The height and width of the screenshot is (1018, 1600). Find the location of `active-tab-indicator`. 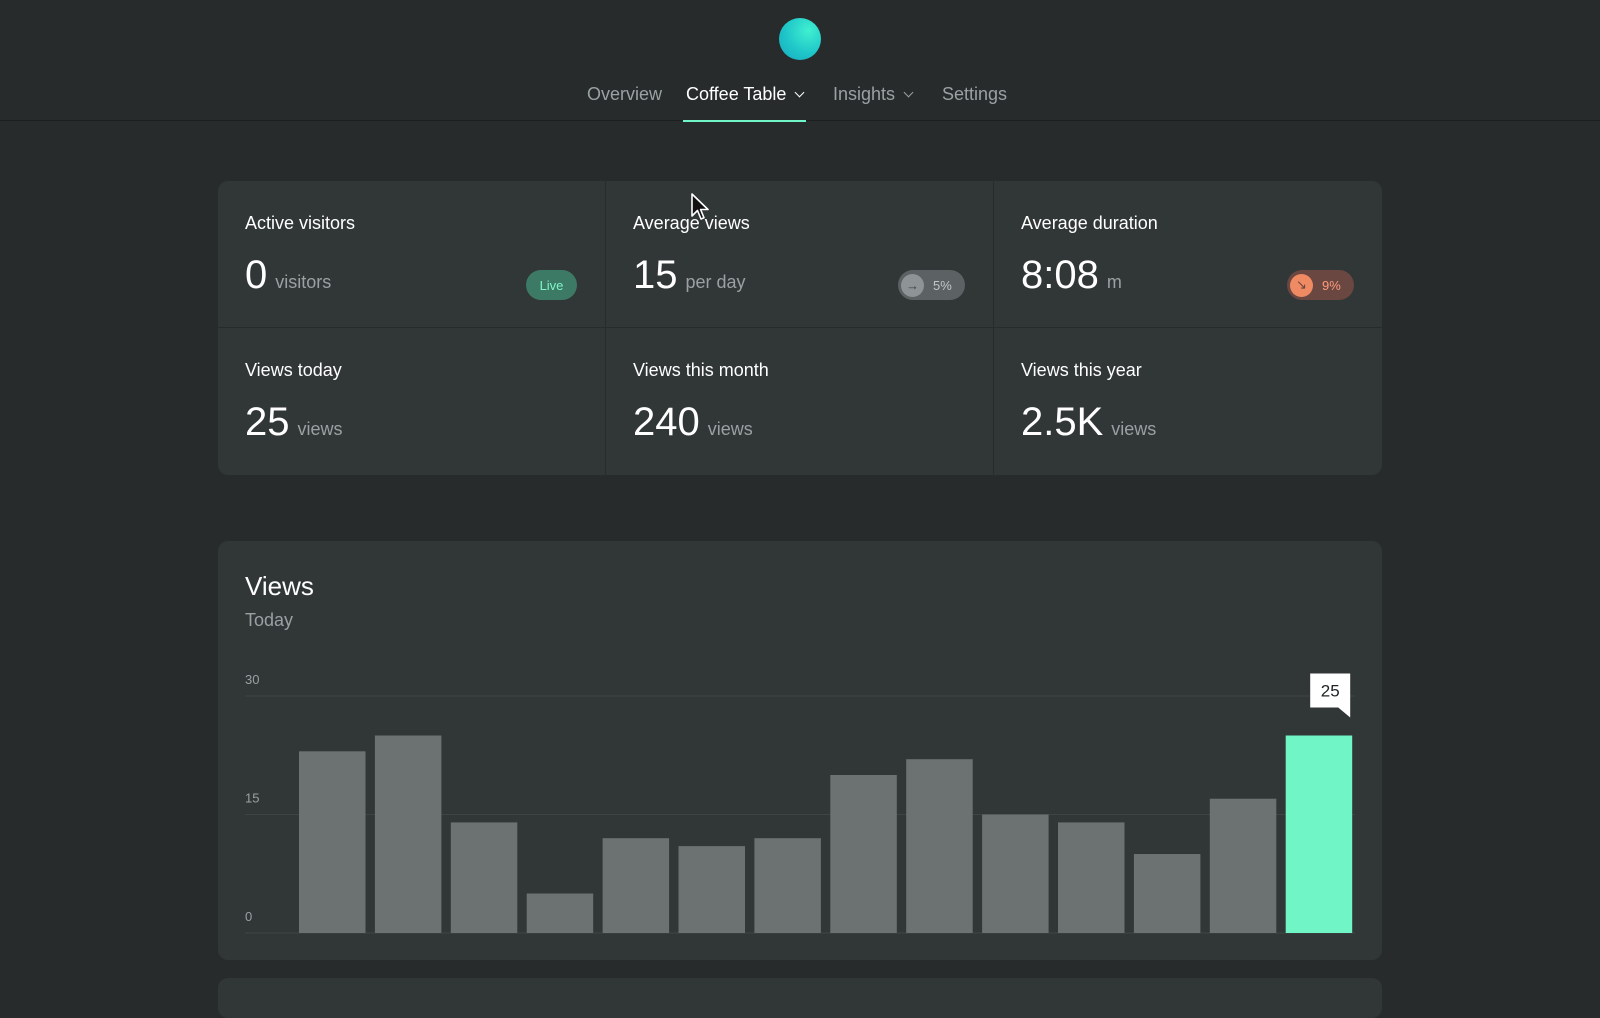

active-tab-indicator is located at coordinates (745, 121).